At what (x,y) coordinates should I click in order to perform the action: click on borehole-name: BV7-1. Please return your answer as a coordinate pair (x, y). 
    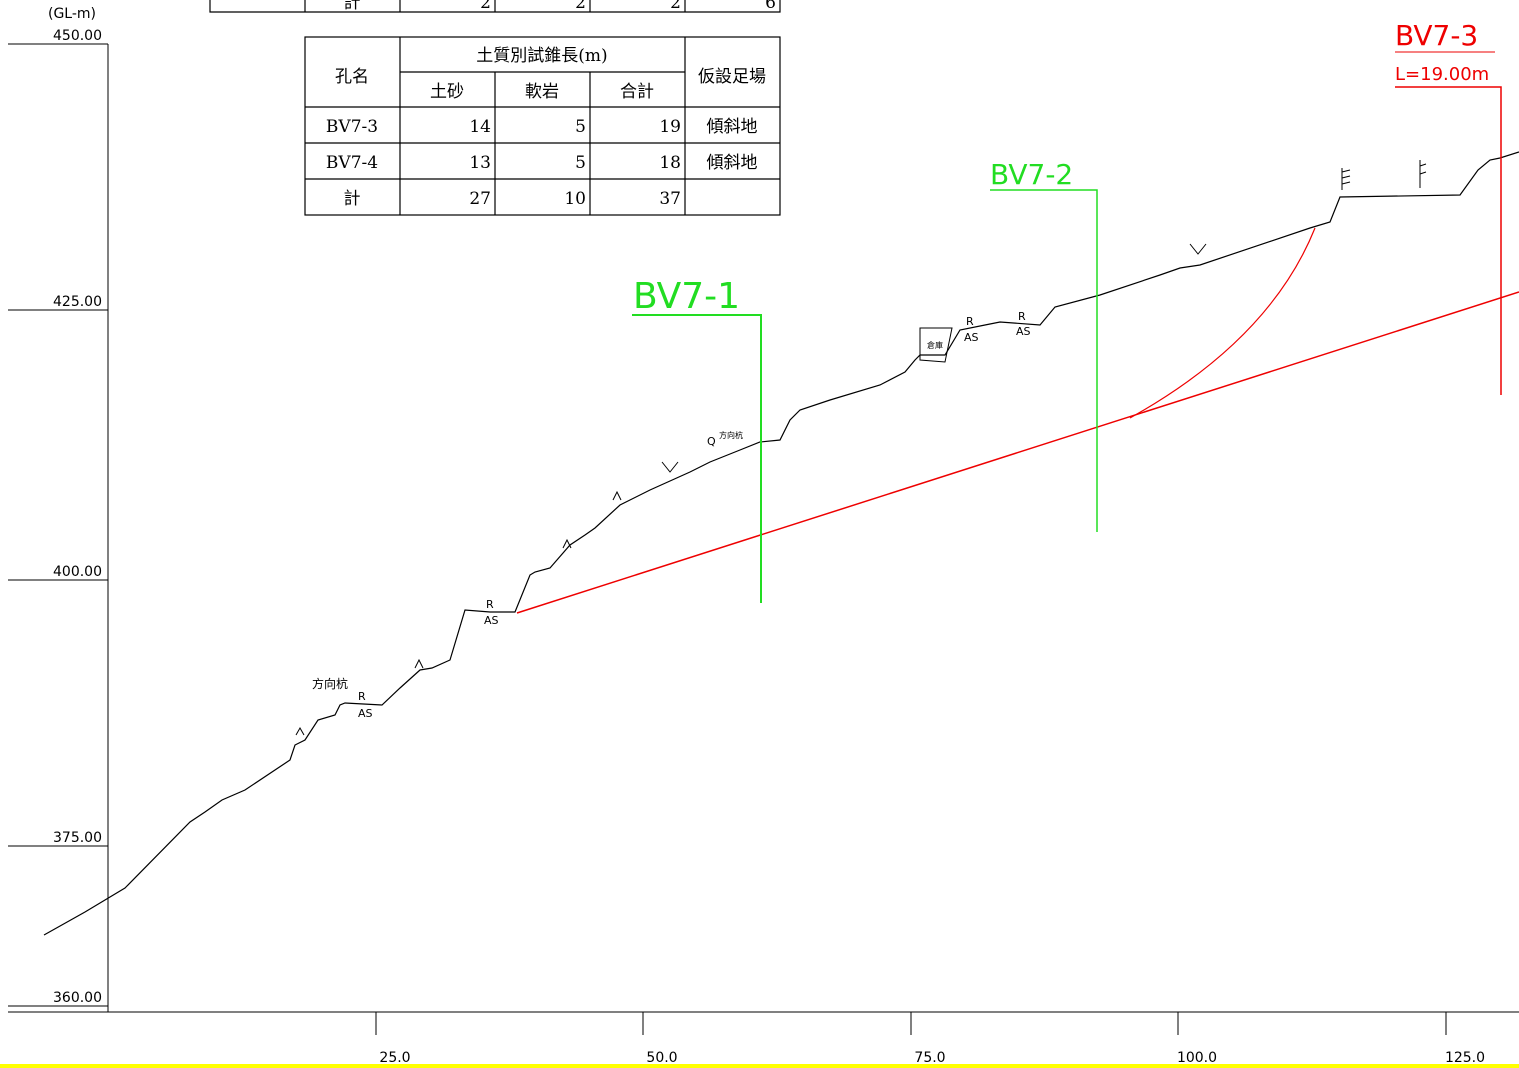
    Looking at the image, I should click on (686, 296).